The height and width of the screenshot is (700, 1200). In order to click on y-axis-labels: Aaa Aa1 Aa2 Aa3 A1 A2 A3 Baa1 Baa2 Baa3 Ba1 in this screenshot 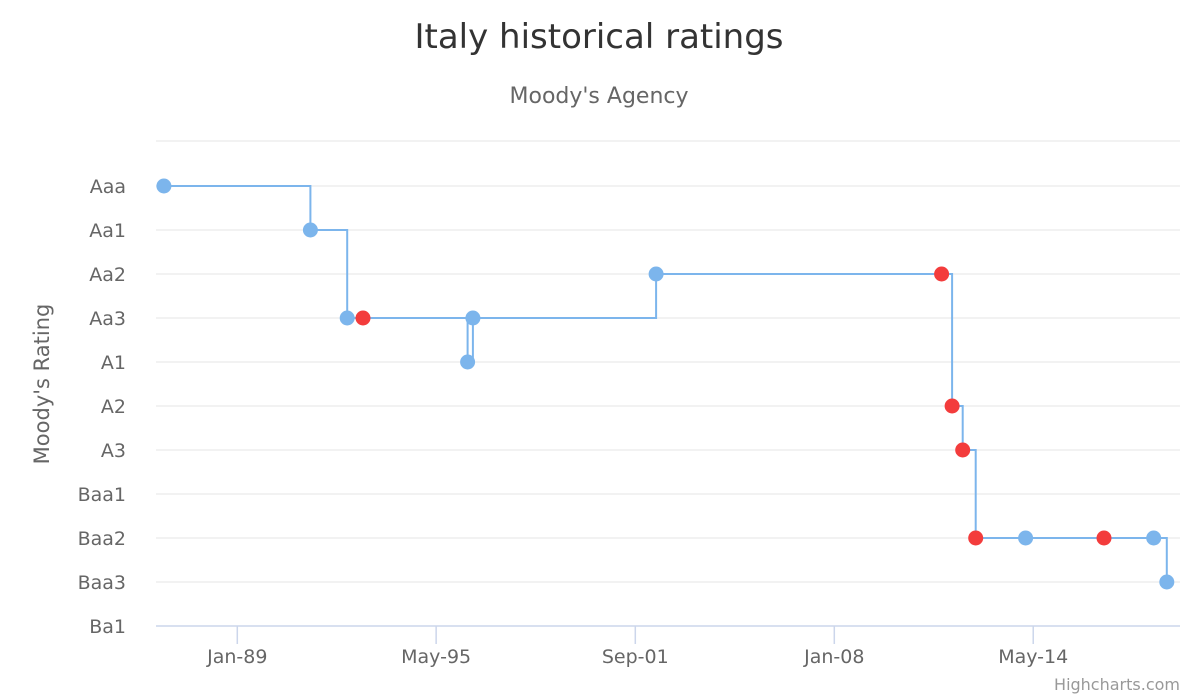, I will do `click(102, 407)`.